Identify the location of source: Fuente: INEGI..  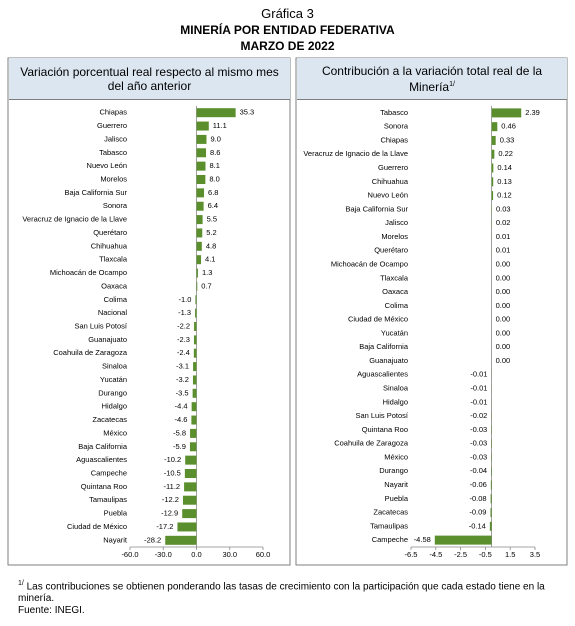
(51, 610).